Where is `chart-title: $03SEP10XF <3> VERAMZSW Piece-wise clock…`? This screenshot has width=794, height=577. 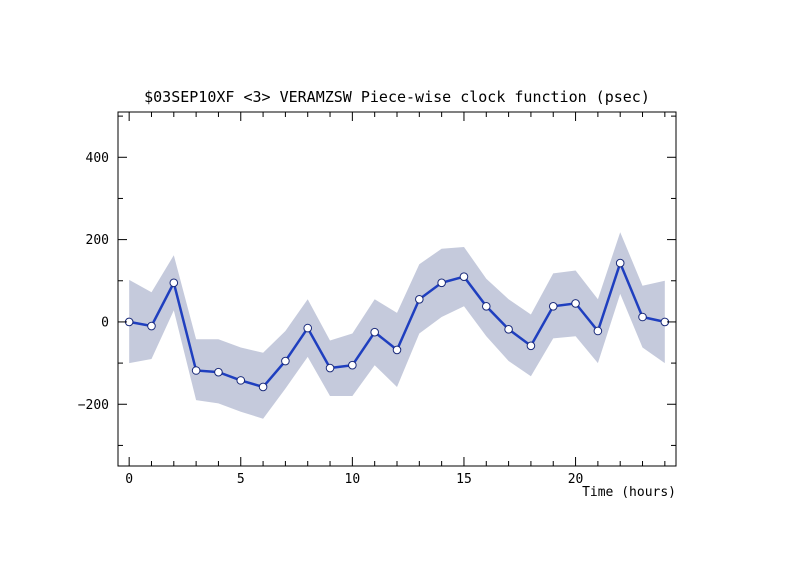 chart-title: $03SEP10XF <3> VERAMZSW Piece-wise clock… is located at coordinates (397, 97).